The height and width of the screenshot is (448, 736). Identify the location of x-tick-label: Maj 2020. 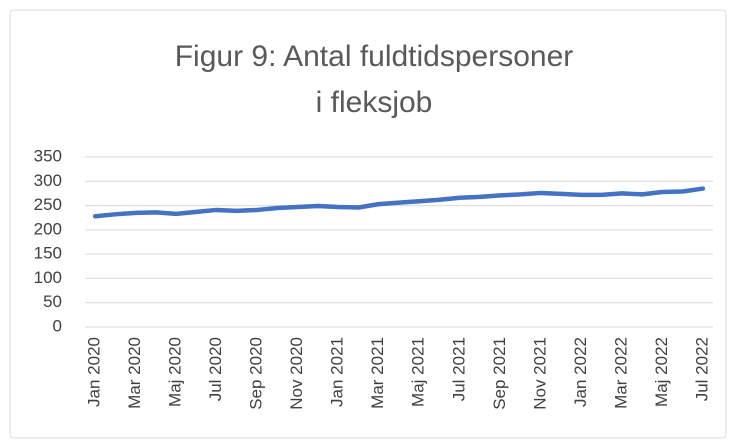
(175, 372).